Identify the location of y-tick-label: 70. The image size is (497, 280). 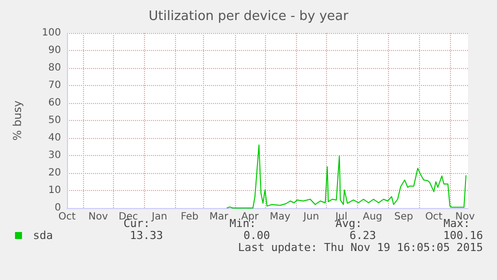
(54, 85).